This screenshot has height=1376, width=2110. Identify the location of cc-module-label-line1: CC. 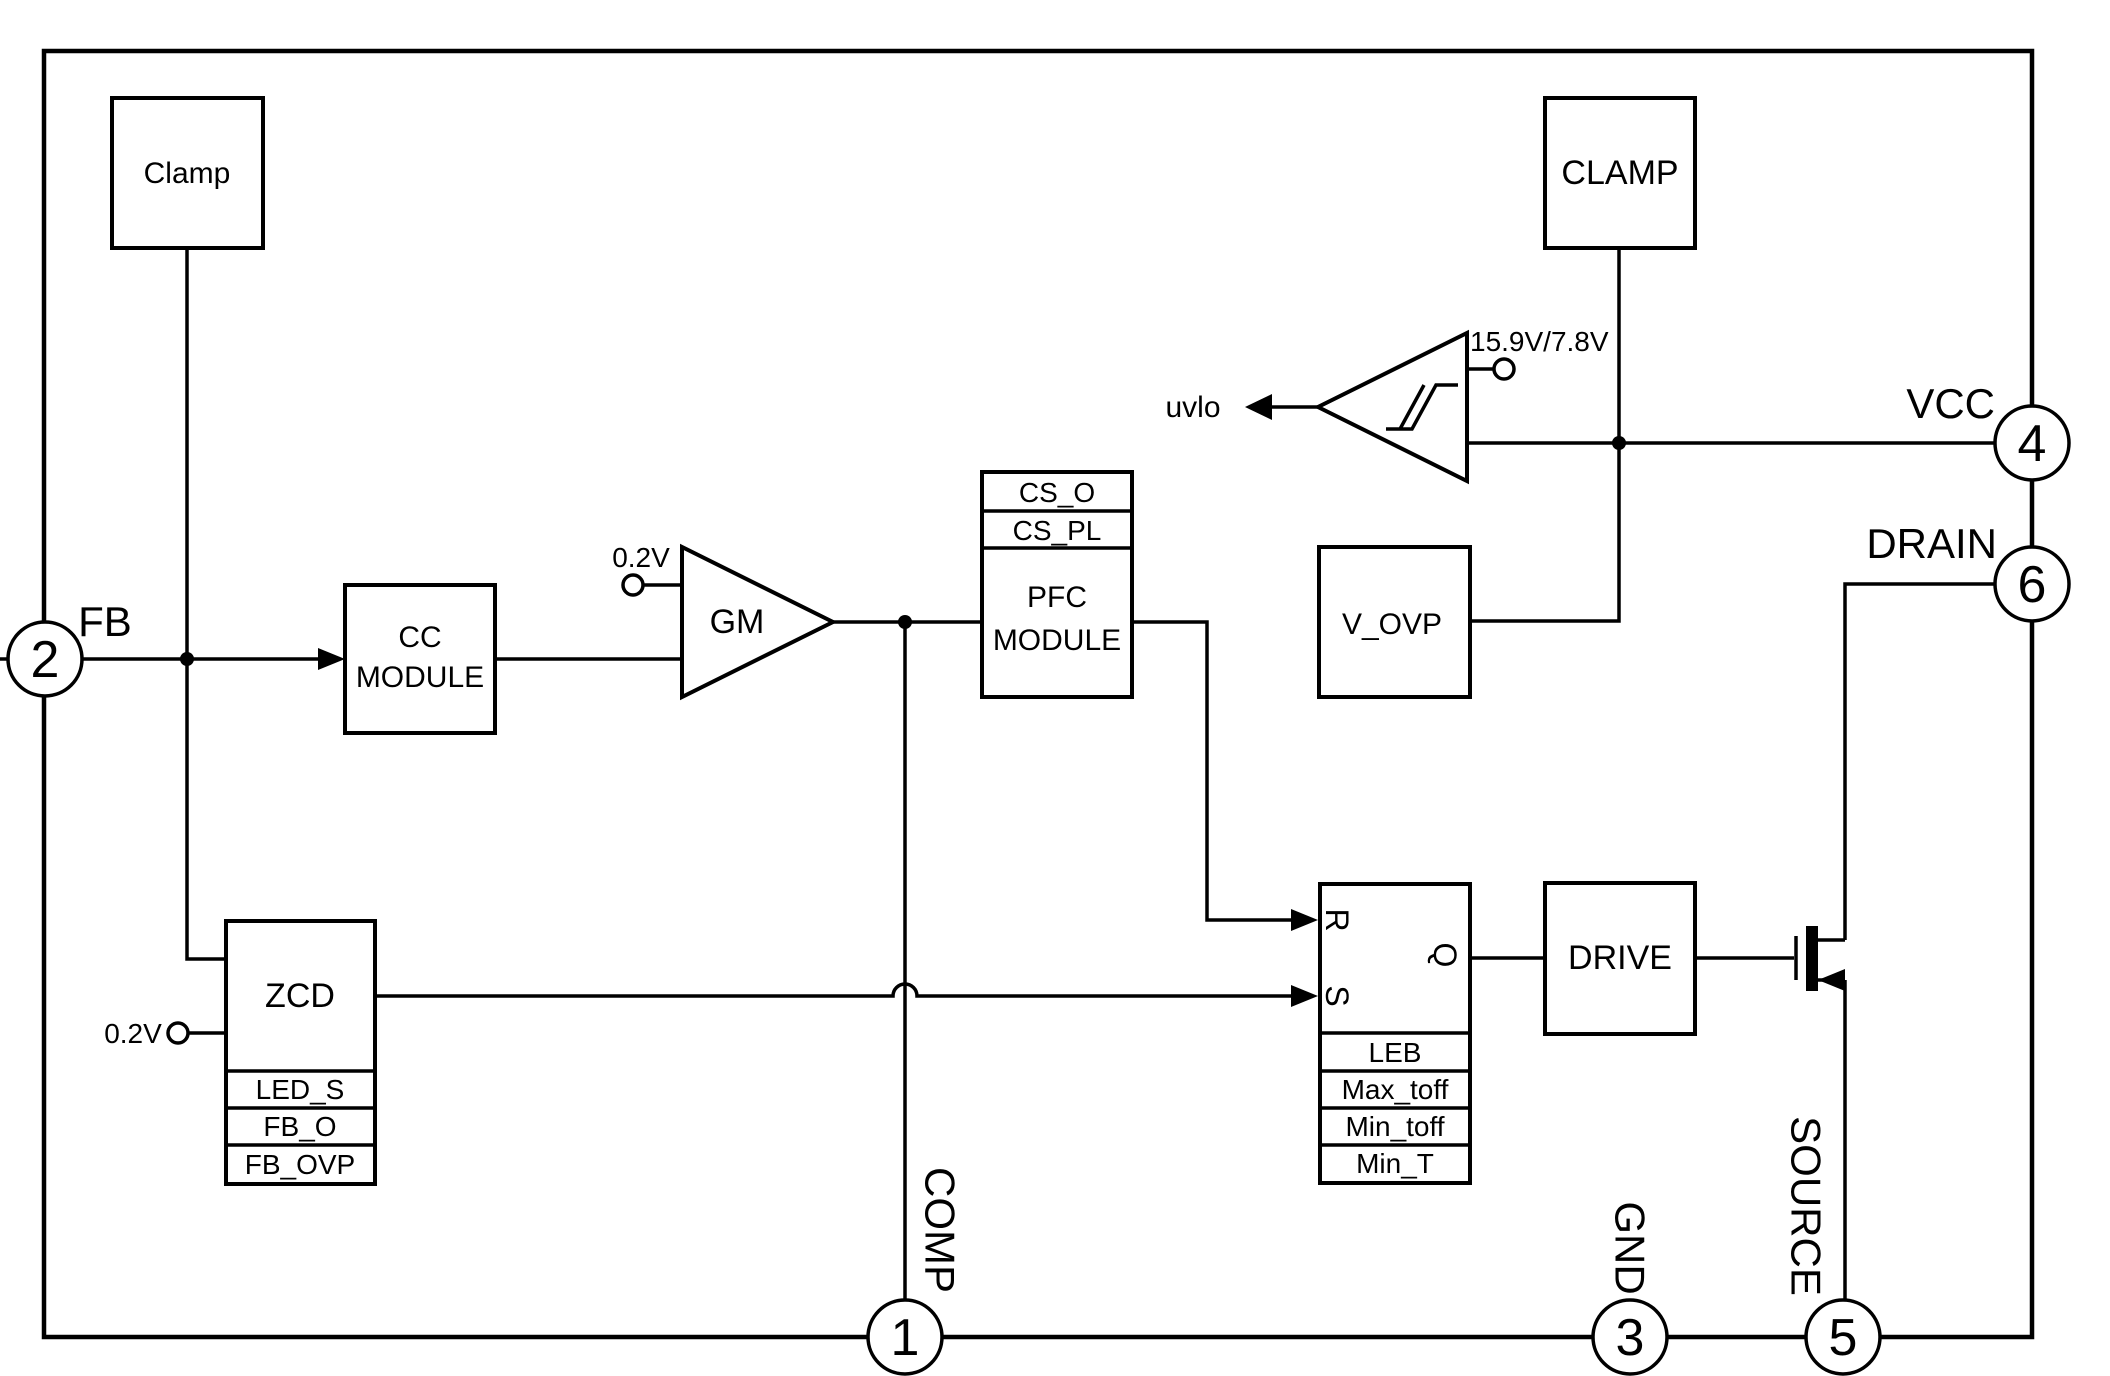
(419, 637).